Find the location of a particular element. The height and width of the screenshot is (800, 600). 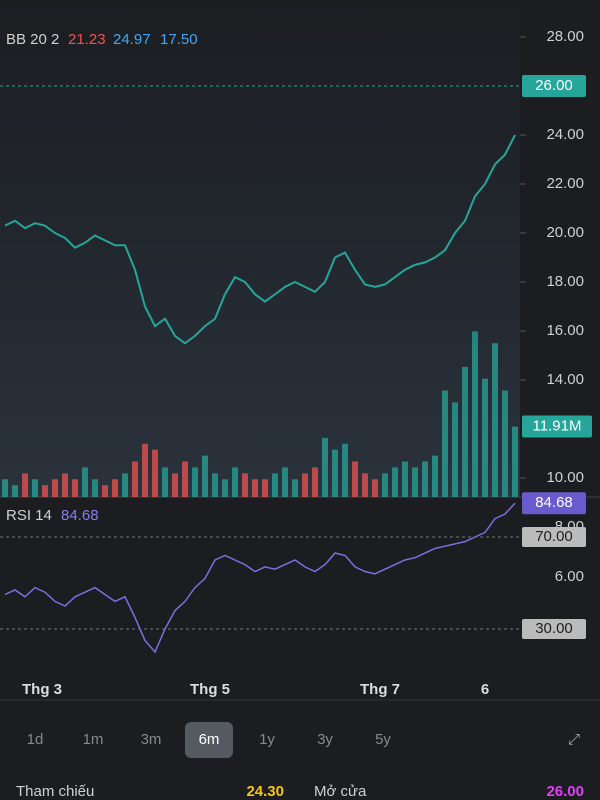

open-label: Mở cửa is located at coordinates (340, 791).